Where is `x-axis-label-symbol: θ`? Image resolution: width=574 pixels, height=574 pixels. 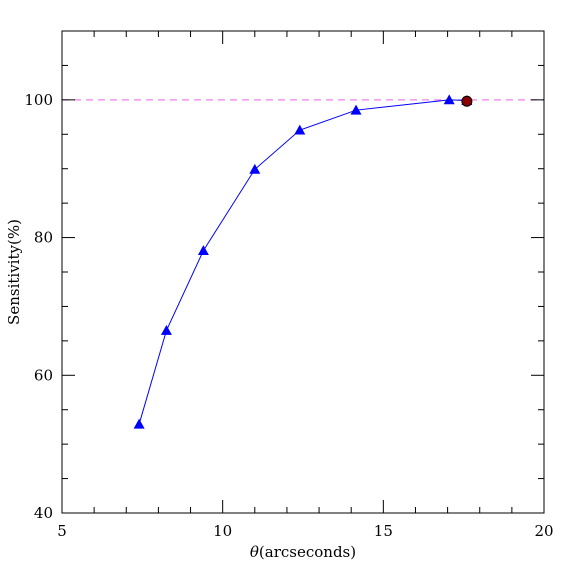
x-axis-label-symbol: θ is located at coordinates (254, 552).